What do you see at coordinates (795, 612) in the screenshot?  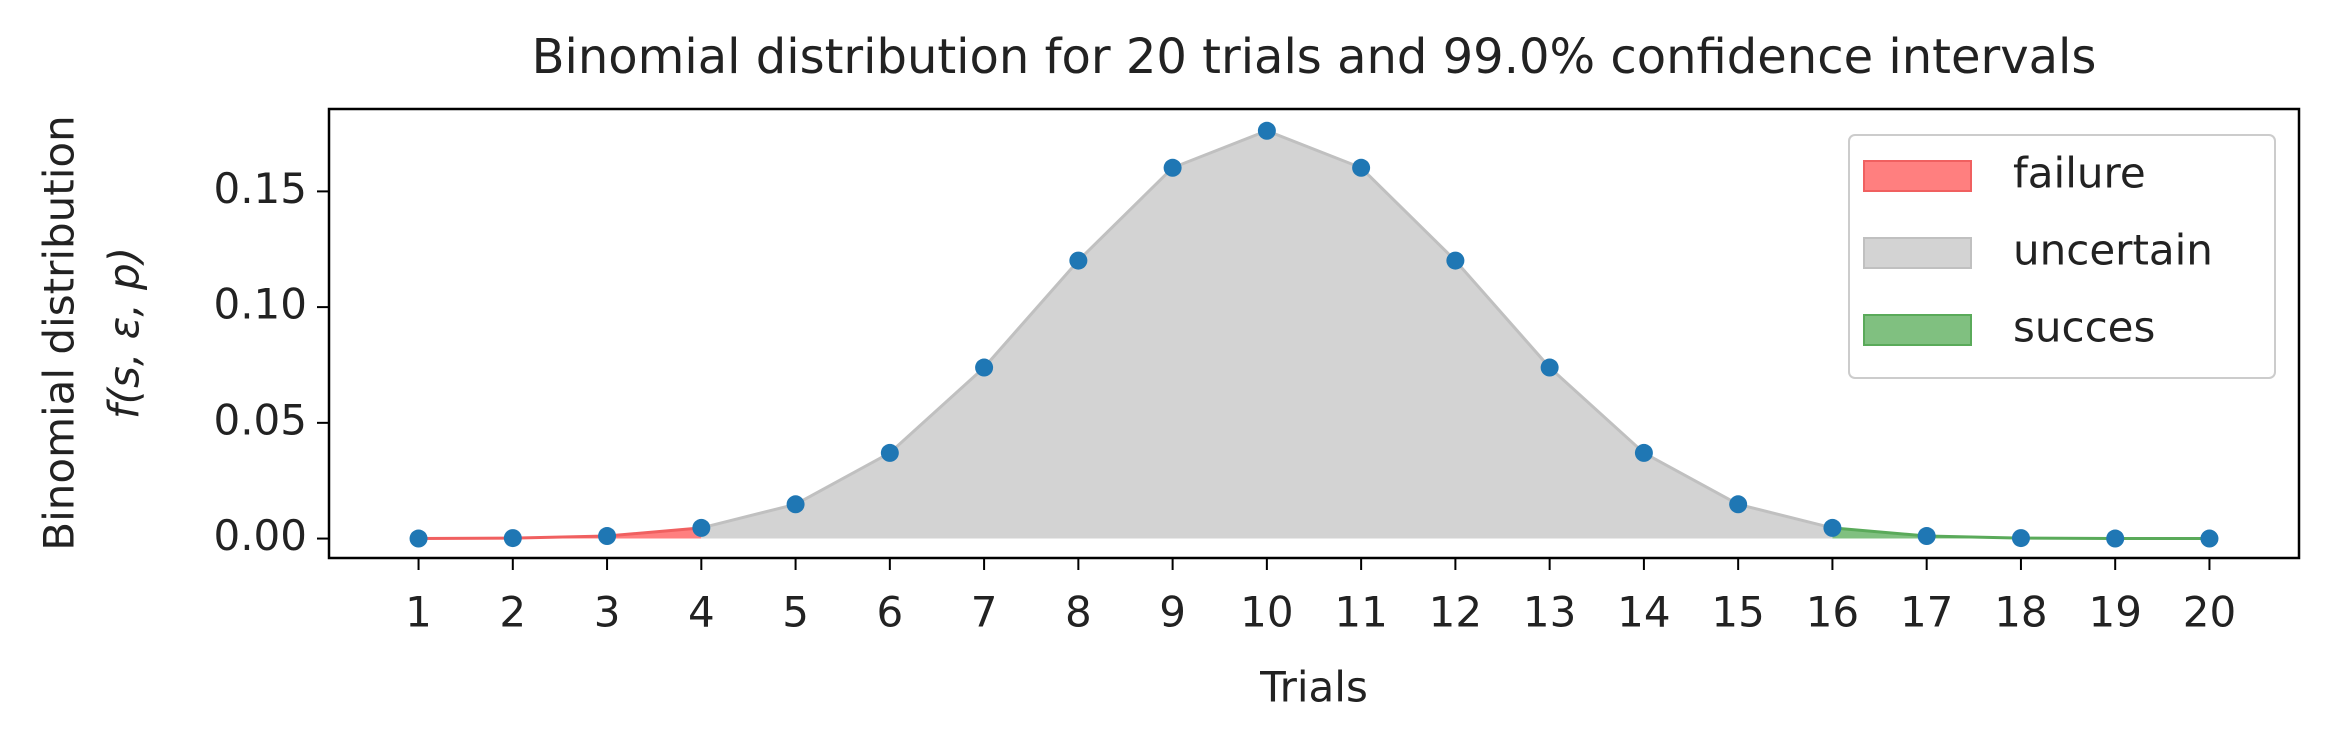 I see `x-tick-label: 5` at bounding box center [795, 612].